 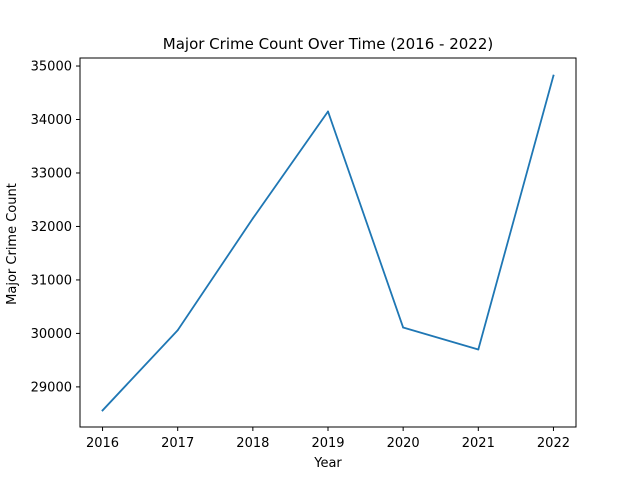 I want to click on y-tick-label: 30000, so click(x=51, y=334).